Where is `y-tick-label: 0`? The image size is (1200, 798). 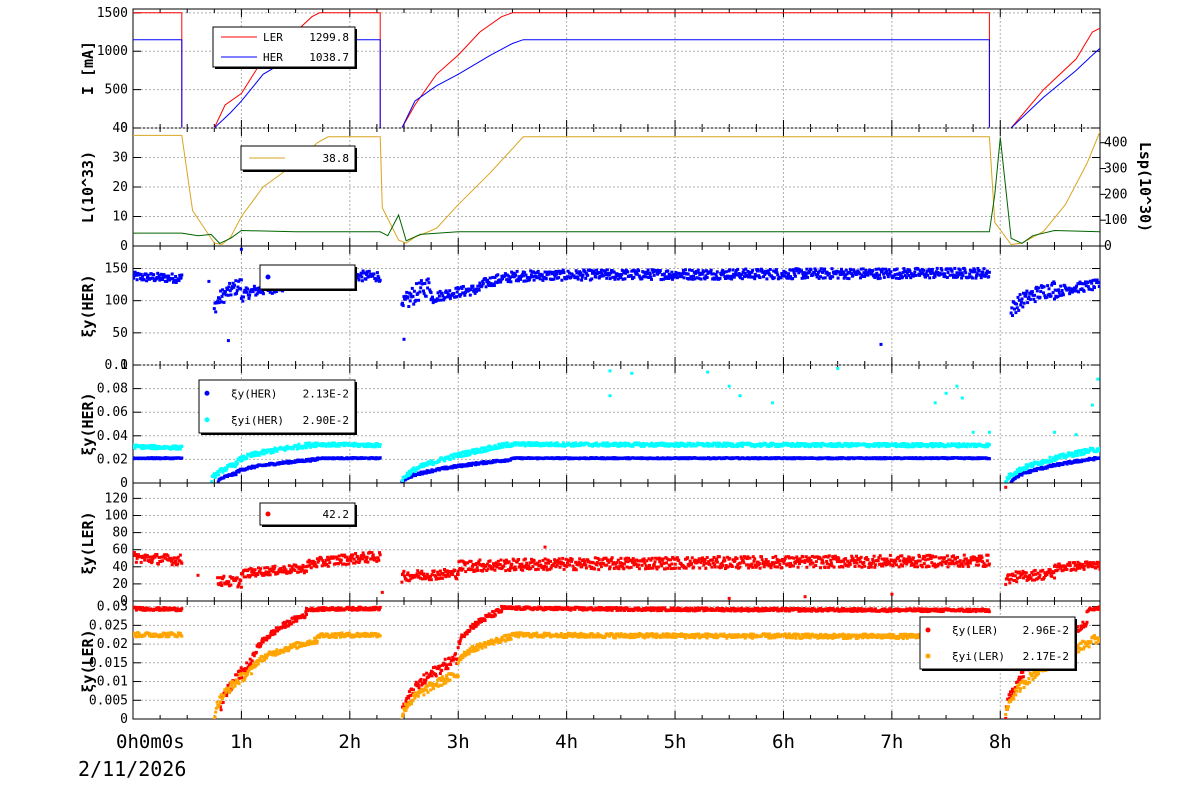 y-tick-label: 0 is located at coordinates (124, 601).